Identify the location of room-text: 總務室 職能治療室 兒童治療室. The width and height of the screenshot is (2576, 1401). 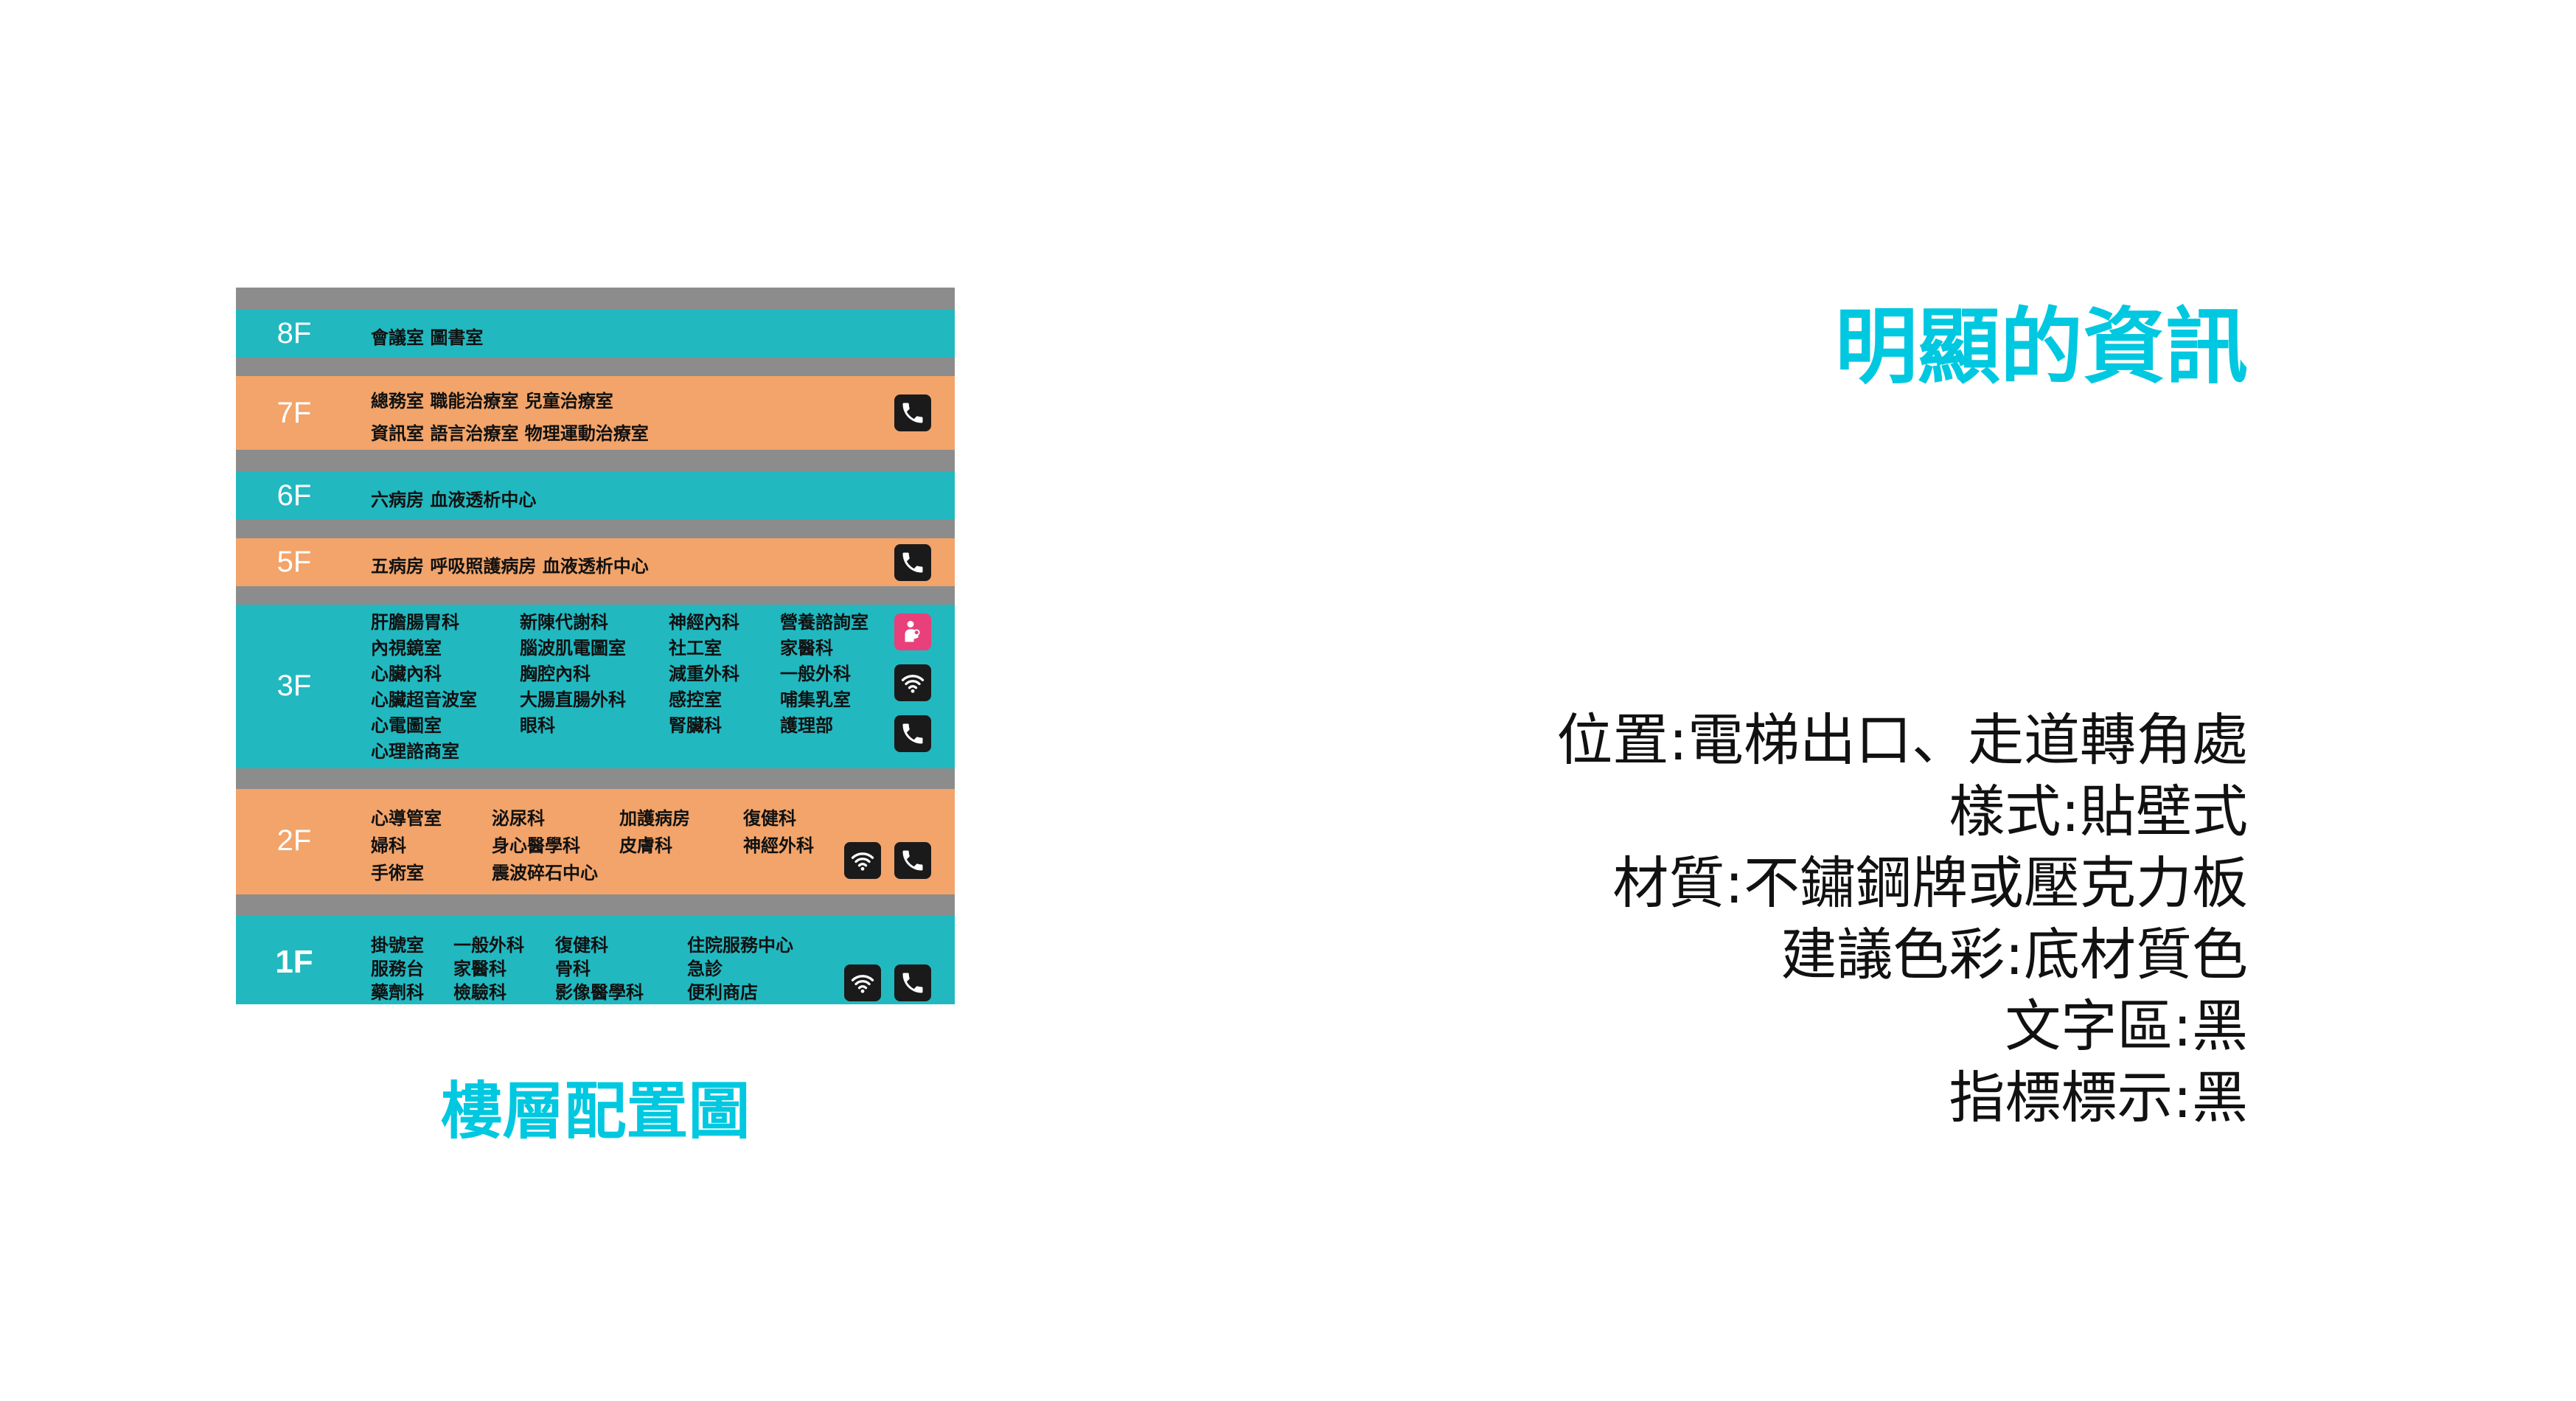
(492, 401).